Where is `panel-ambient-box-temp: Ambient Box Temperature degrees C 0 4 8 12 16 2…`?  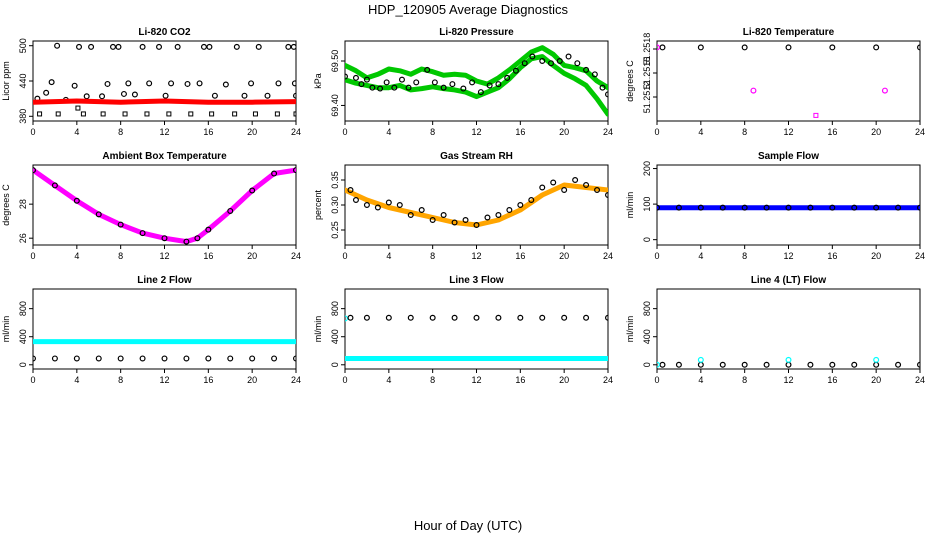
panel-ambient-box-temp: Ambient Box Temperature degrees C 0 4 8 12 16 2… is located at coordinates (151, 206).